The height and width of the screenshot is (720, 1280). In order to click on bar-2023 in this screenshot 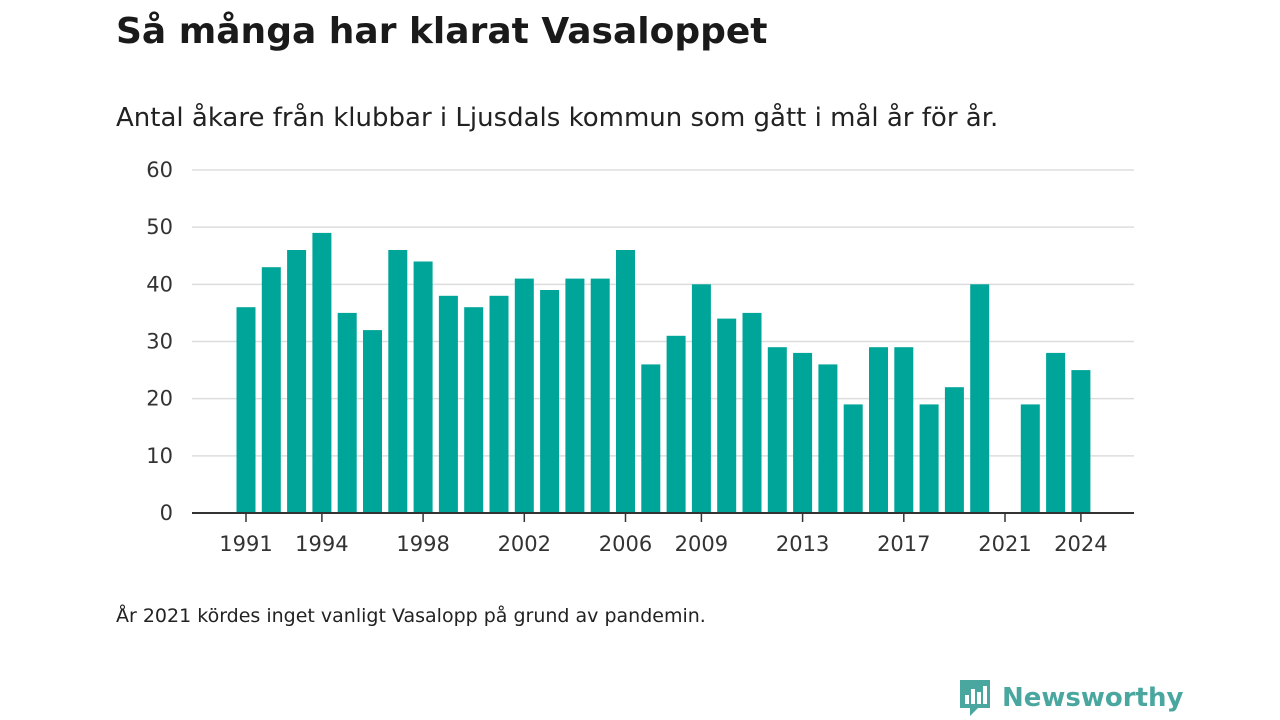, I will do `click(1056, 432)`.